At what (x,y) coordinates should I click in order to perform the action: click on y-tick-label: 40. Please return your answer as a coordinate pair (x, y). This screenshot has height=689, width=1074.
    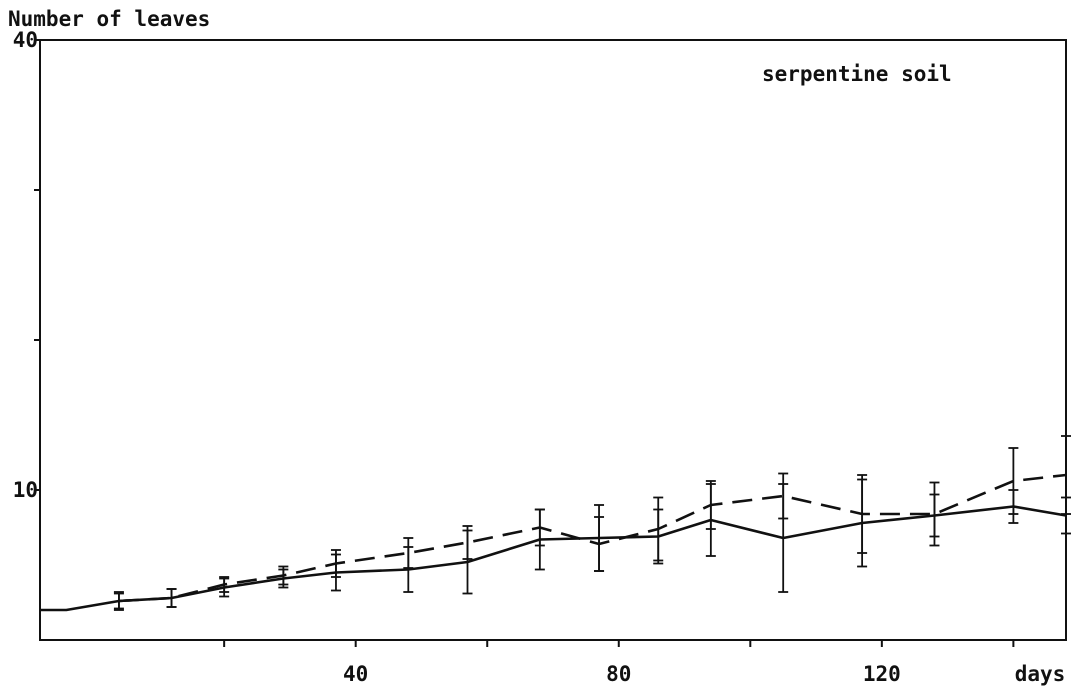
    Looking at the image, I should click on (25, 40).